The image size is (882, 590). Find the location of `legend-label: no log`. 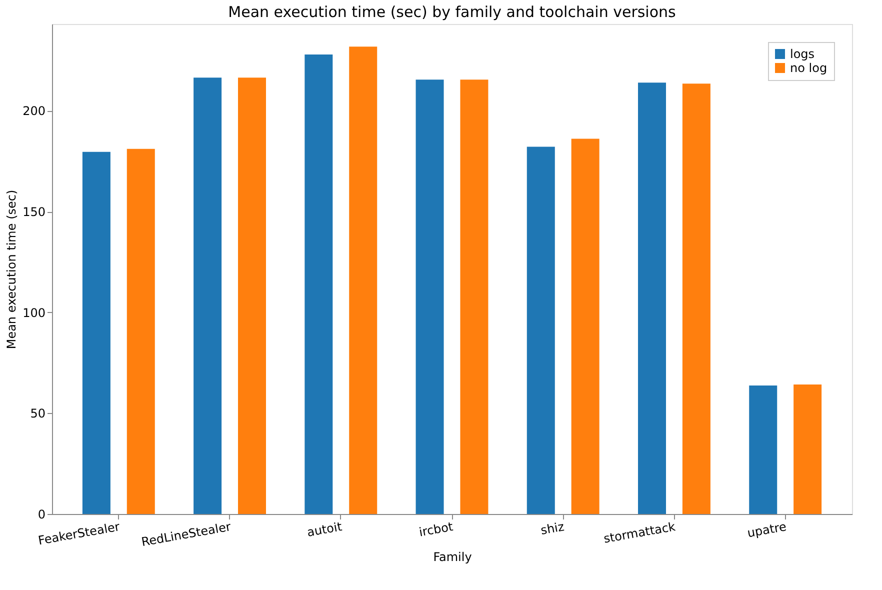

legend-label: no log is located at coordinates (809, 68).